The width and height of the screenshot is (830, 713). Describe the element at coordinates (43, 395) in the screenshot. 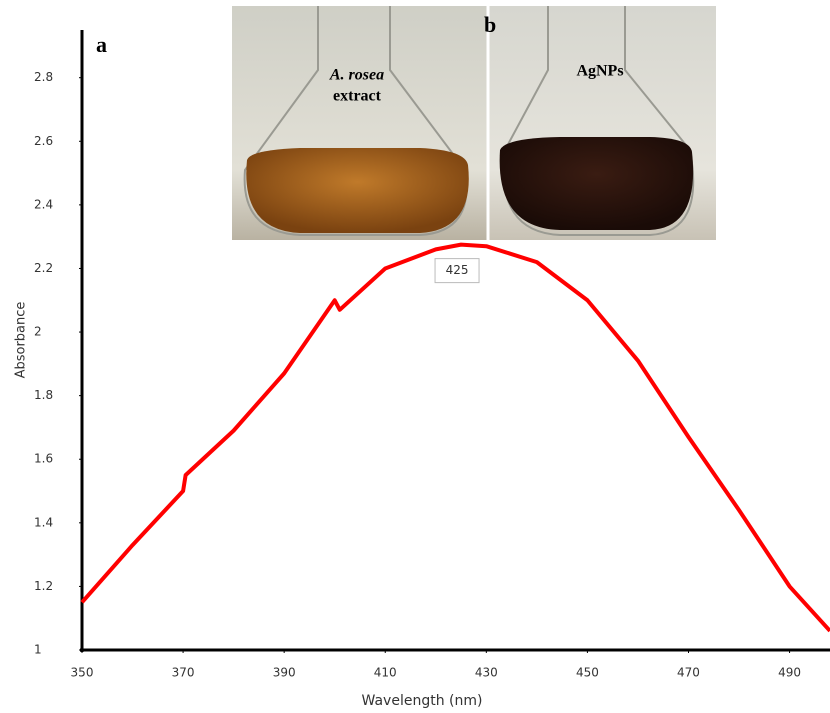

I see `y-tick-label: 1.8` at that location.